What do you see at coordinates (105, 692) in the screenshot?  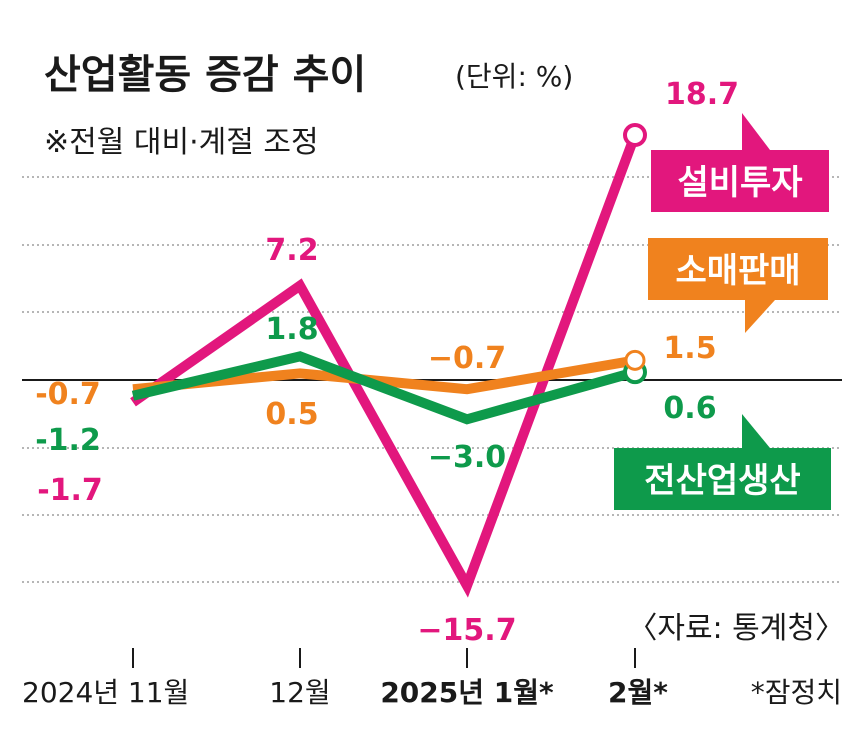 I see `x-axis-label: 2024년 11월` at bounding box center [105, 692].